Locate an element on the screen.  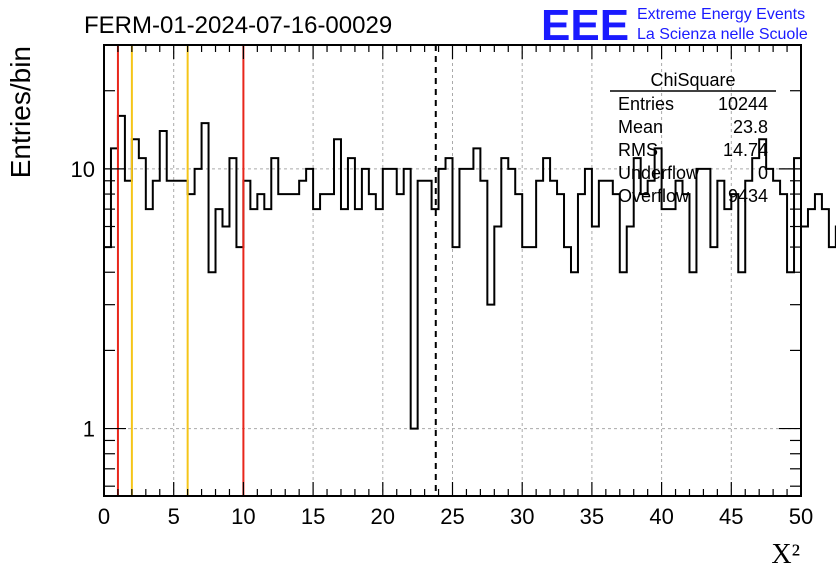
x-axis-label: X² is located at coordinates (785, 554).